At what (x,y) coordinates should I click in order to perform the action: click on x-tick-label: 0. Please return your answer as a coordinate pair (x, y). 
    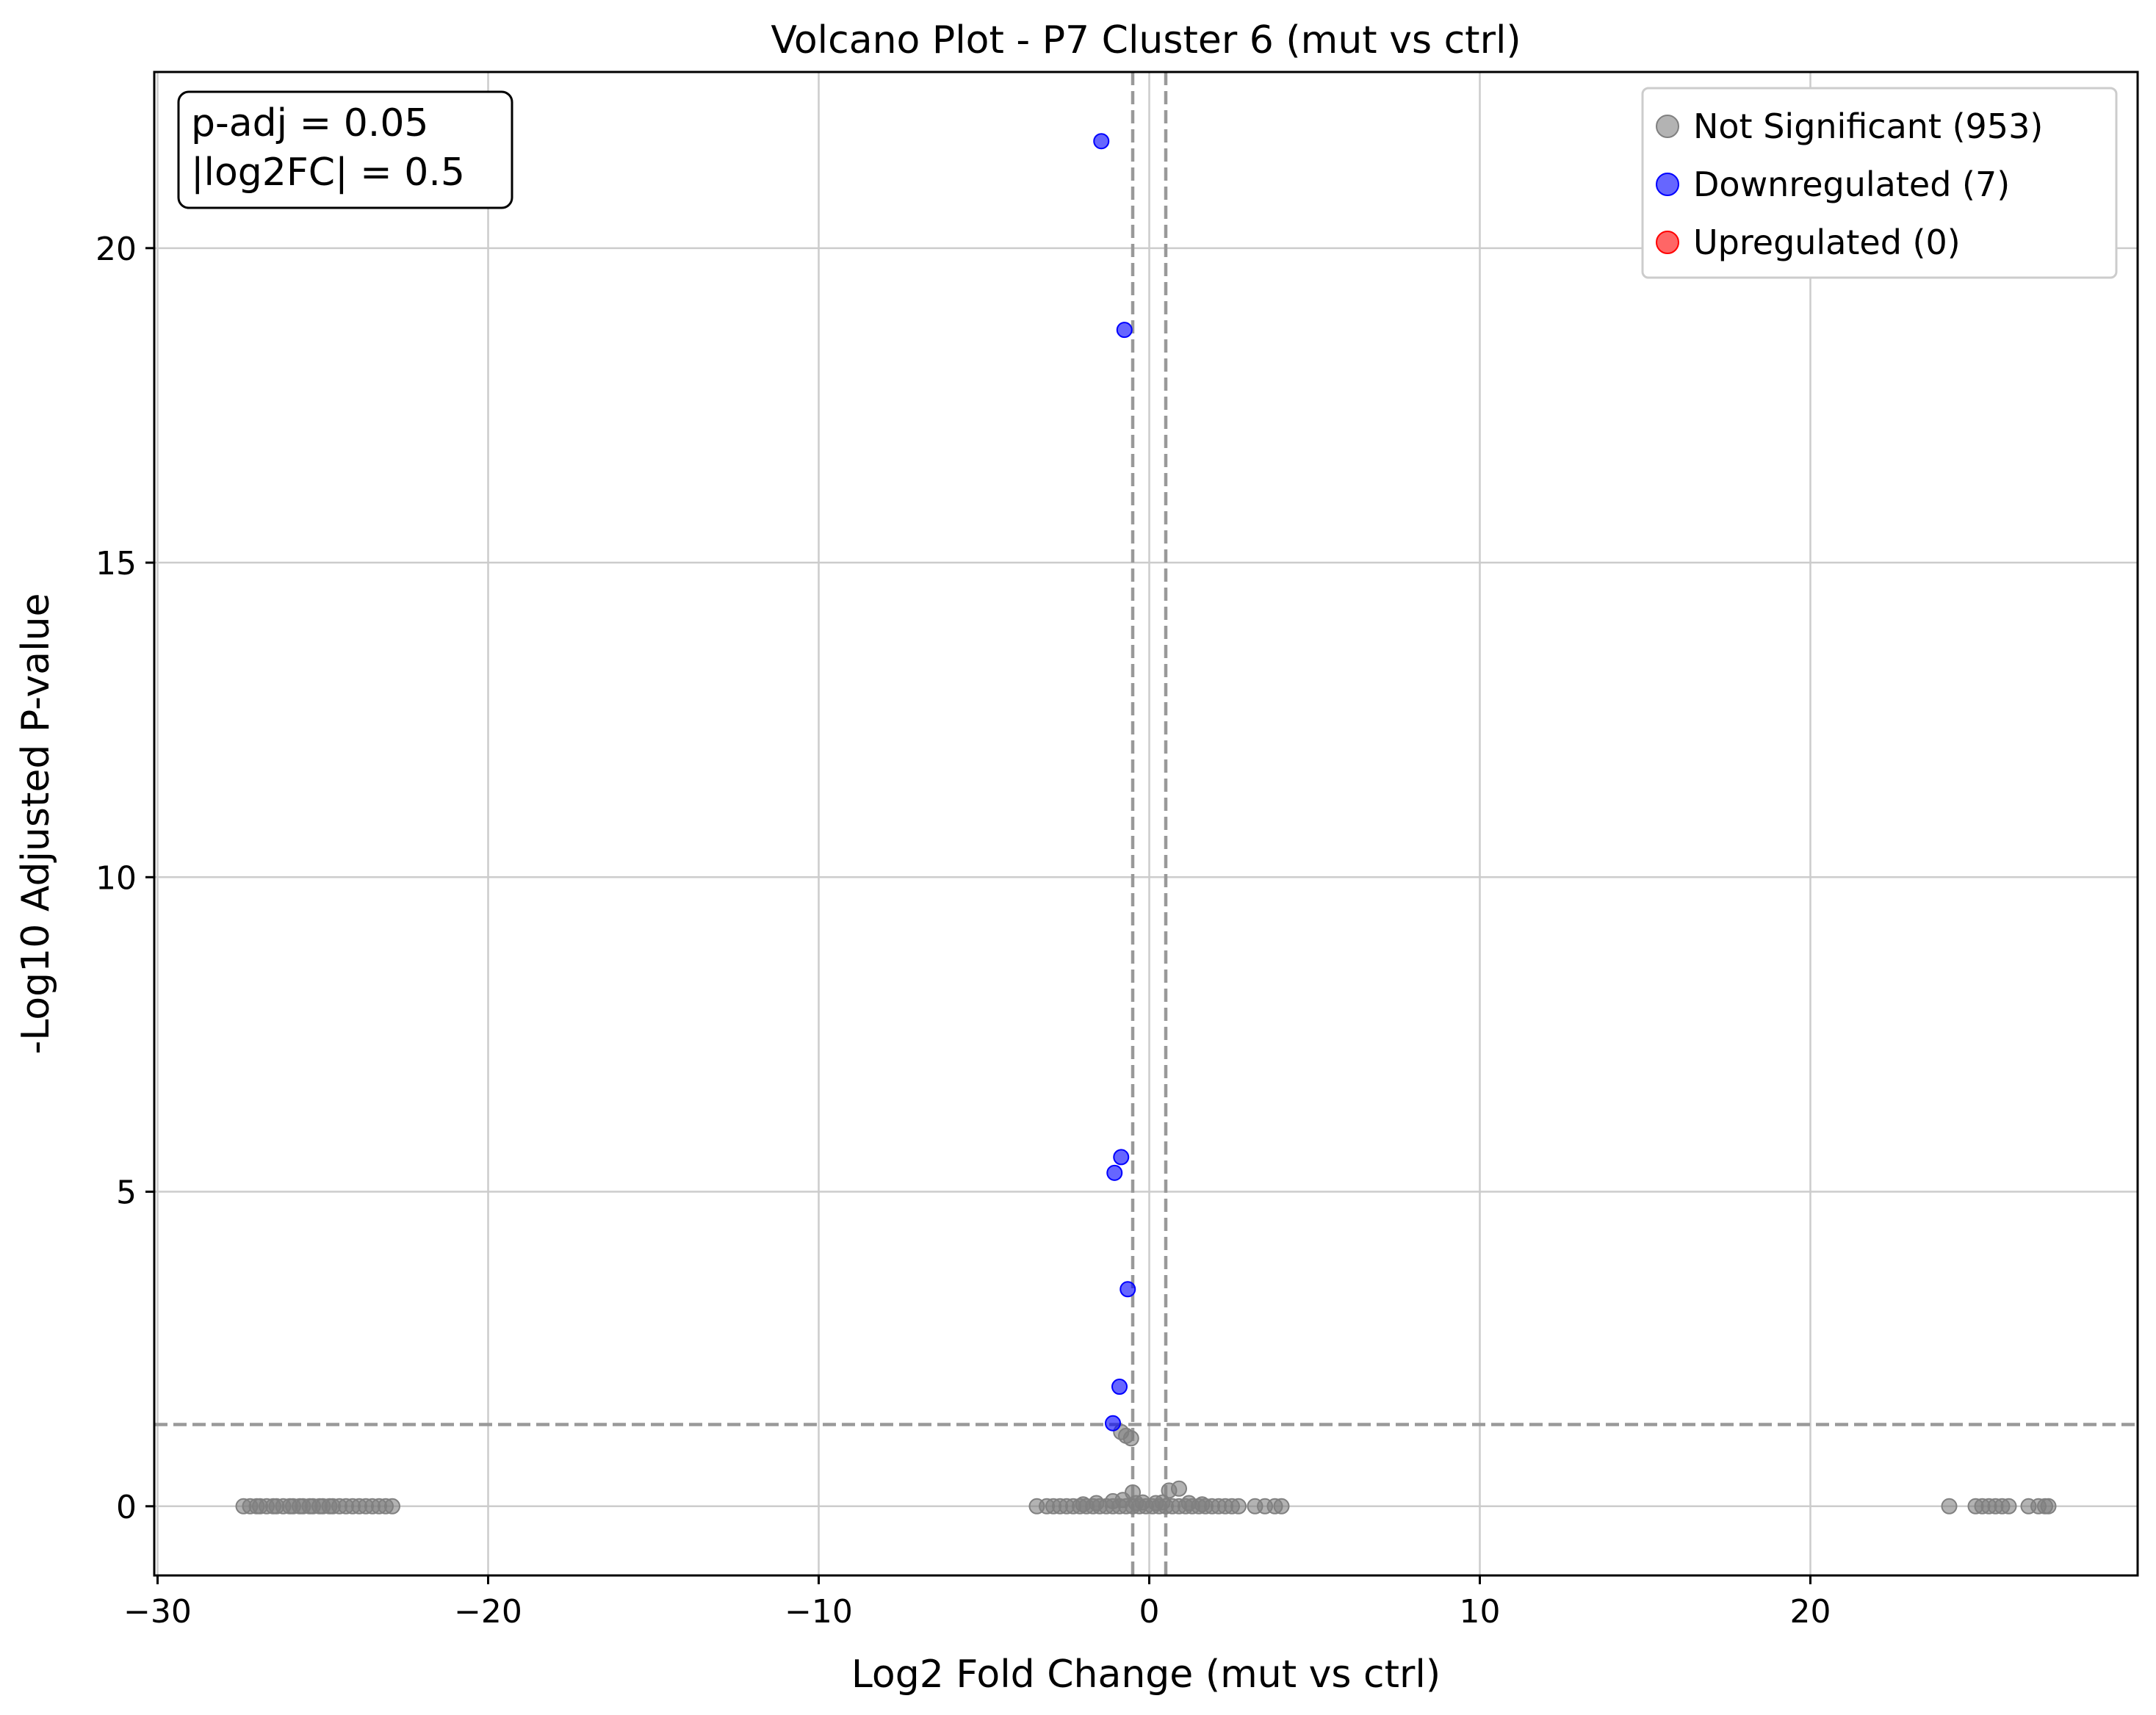
    Looking at the image, I should click on (1149, 1612).